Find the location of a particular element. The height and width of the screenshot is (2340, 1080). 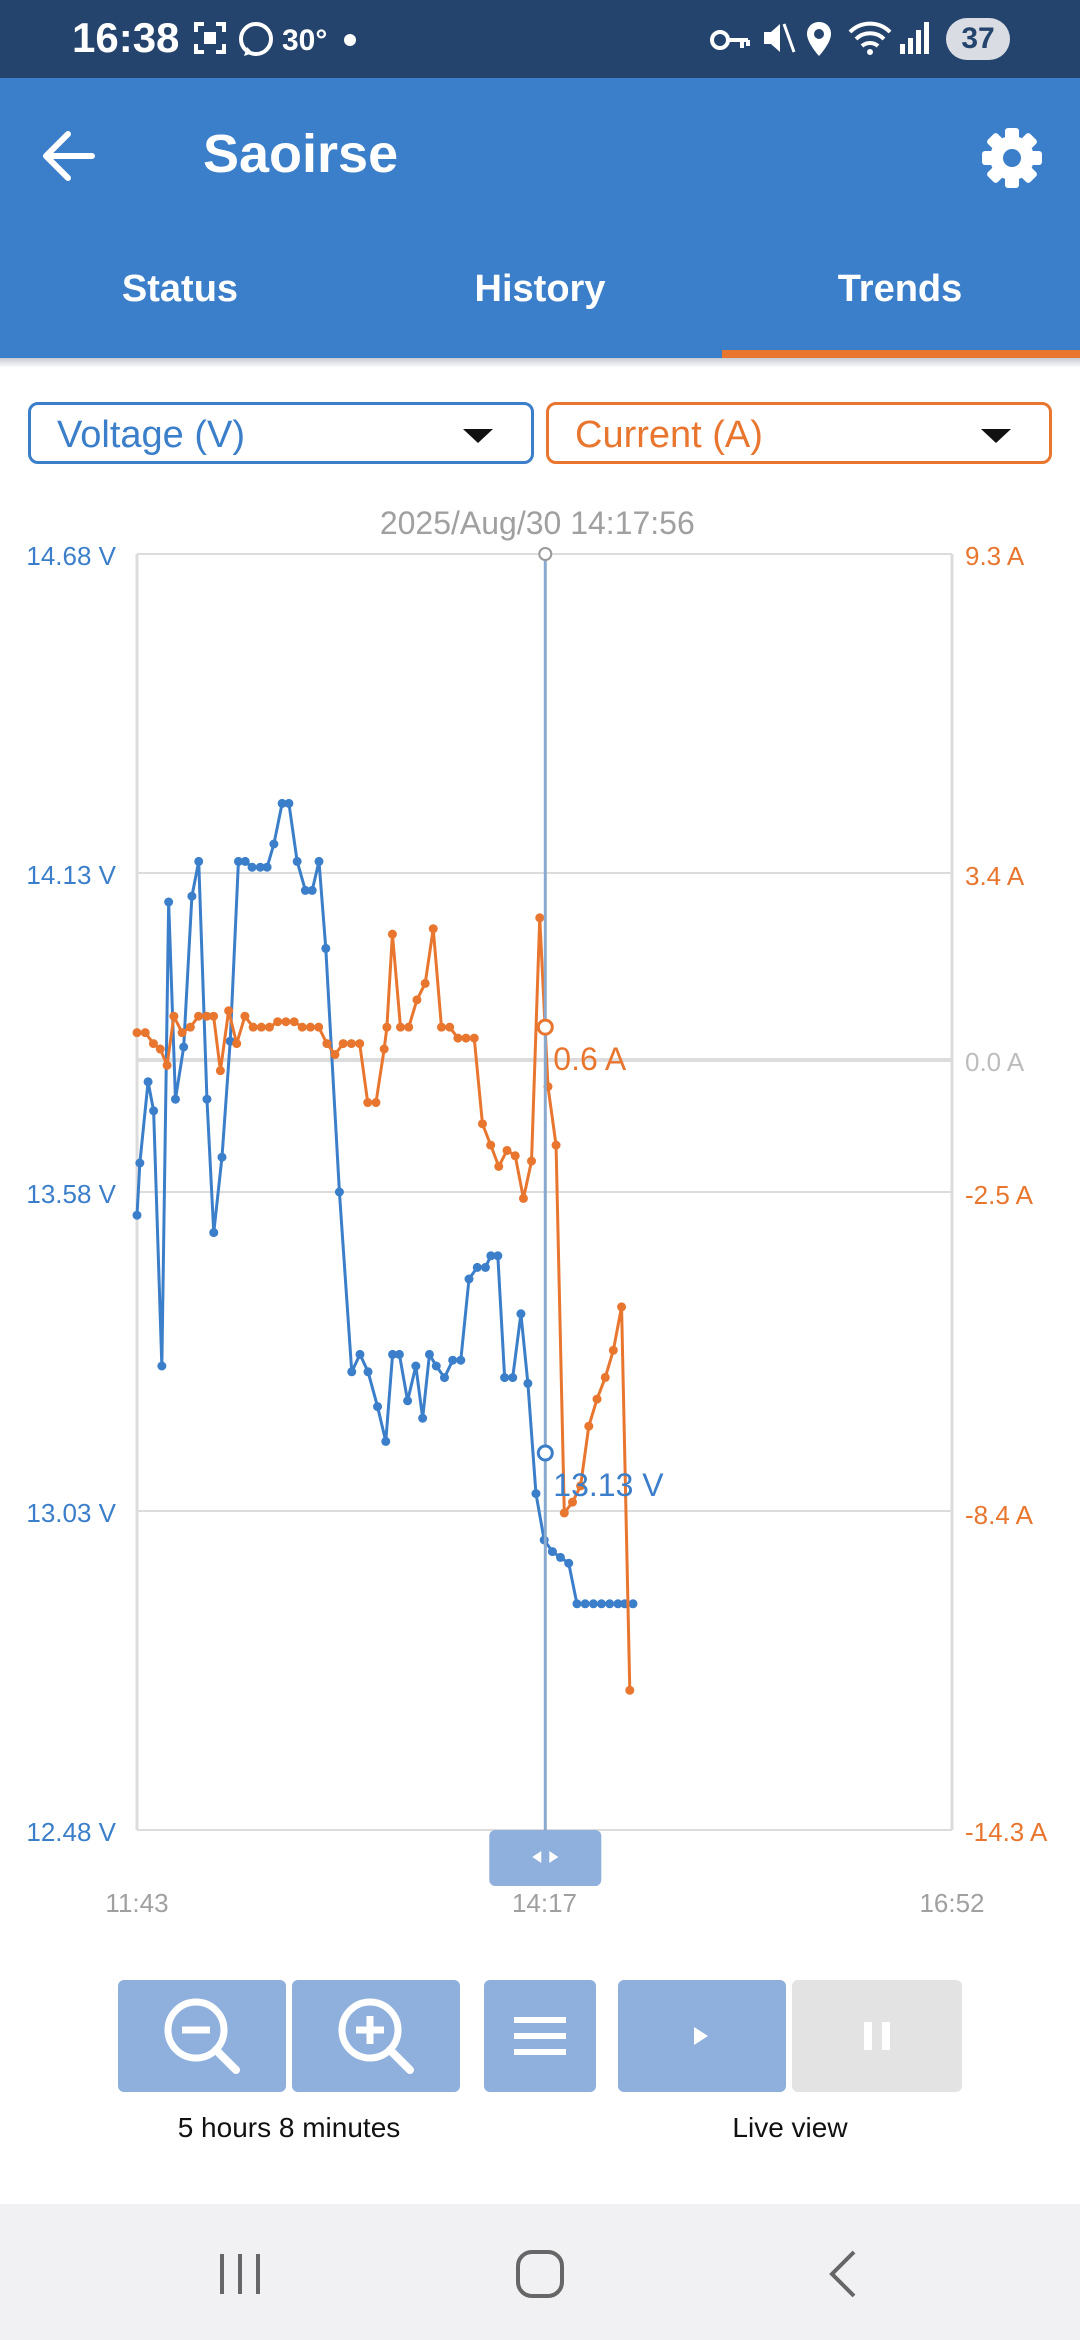

tab-label: Trends is located at coordinates (900, 289).